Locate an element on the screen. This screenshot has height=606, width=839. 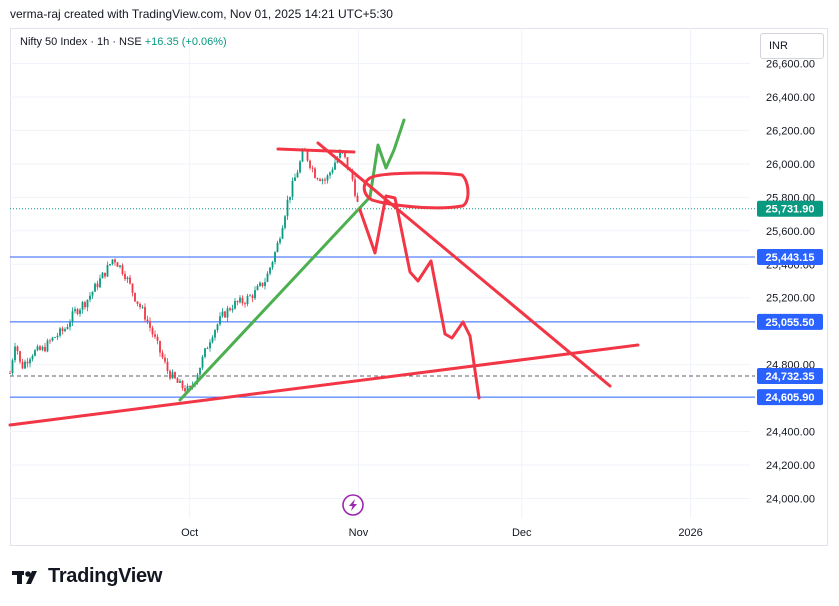
time-tick-label: Dec is located at coordinates (522, 533).